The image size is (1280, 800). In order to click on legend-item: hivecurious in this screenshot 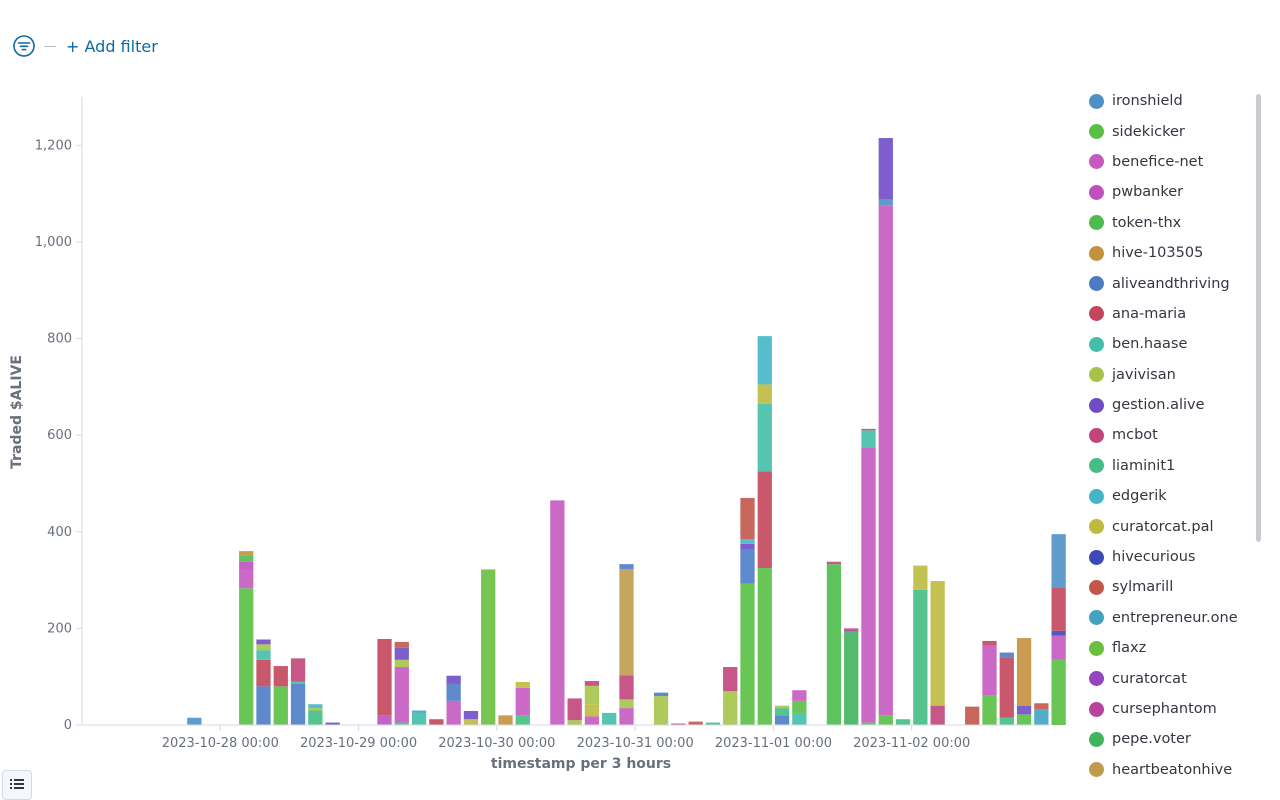, I will do `click(1165, 557)`.